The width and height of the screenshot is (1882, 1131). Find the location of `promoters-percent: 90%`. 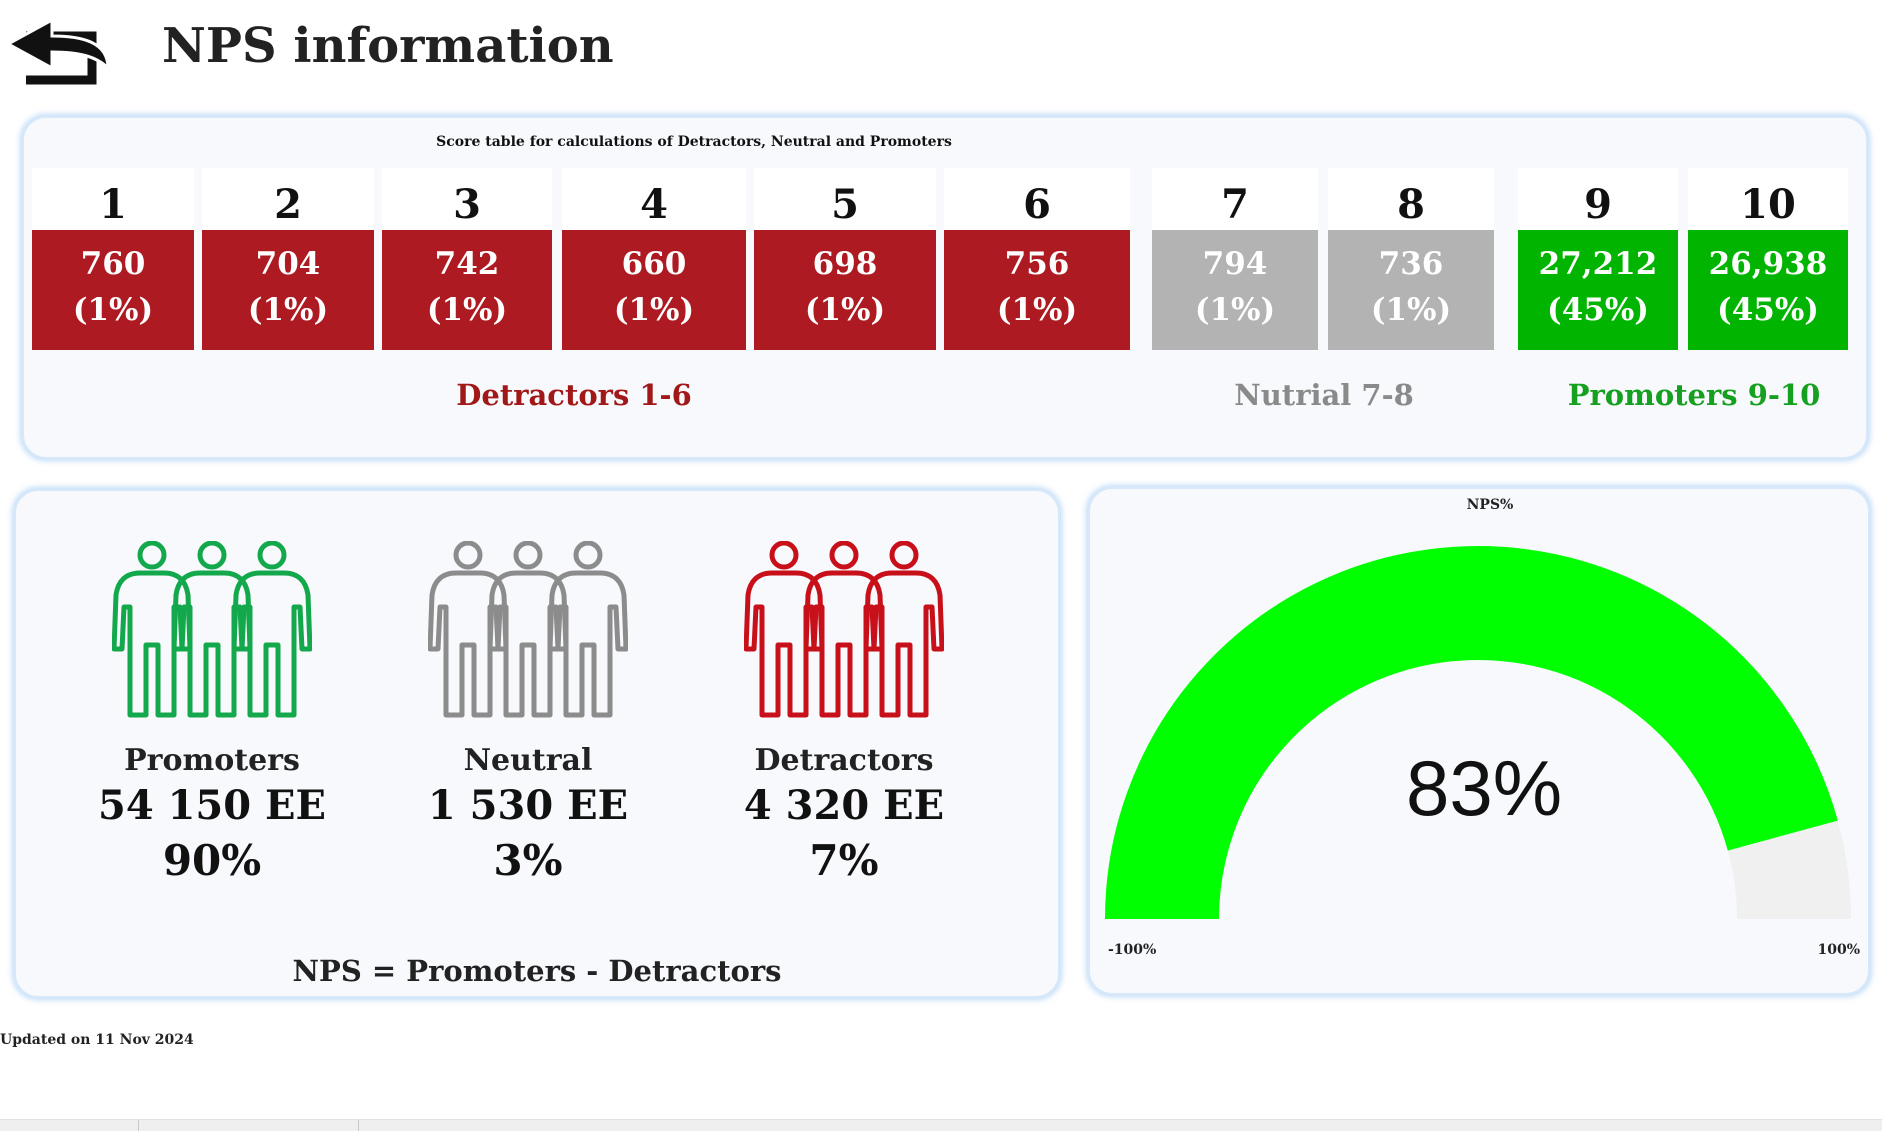

promoters-percent: 90% is located at coordinates (212, 860).